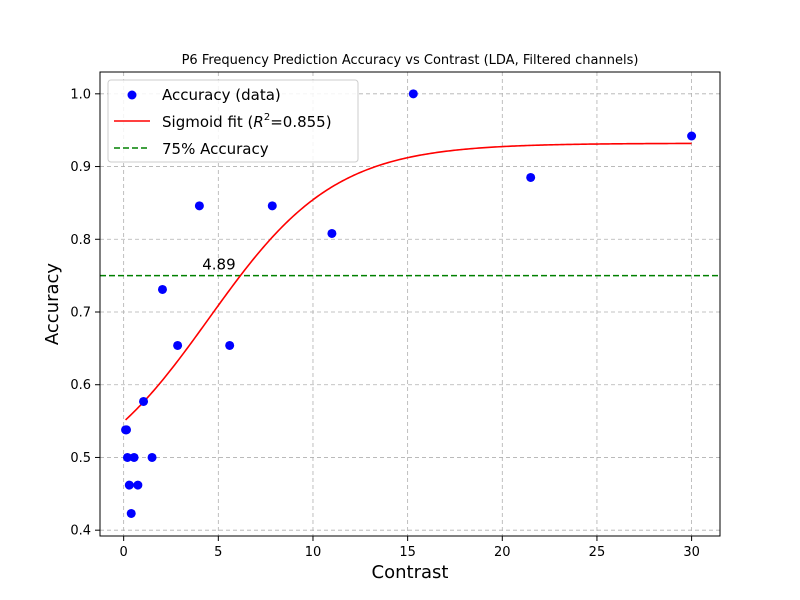 The width and height of the screenshot is (800, 600). Describe the element at coordinates (691, 552) in the screenshot. I see `x-tick-label: 30` at that location.